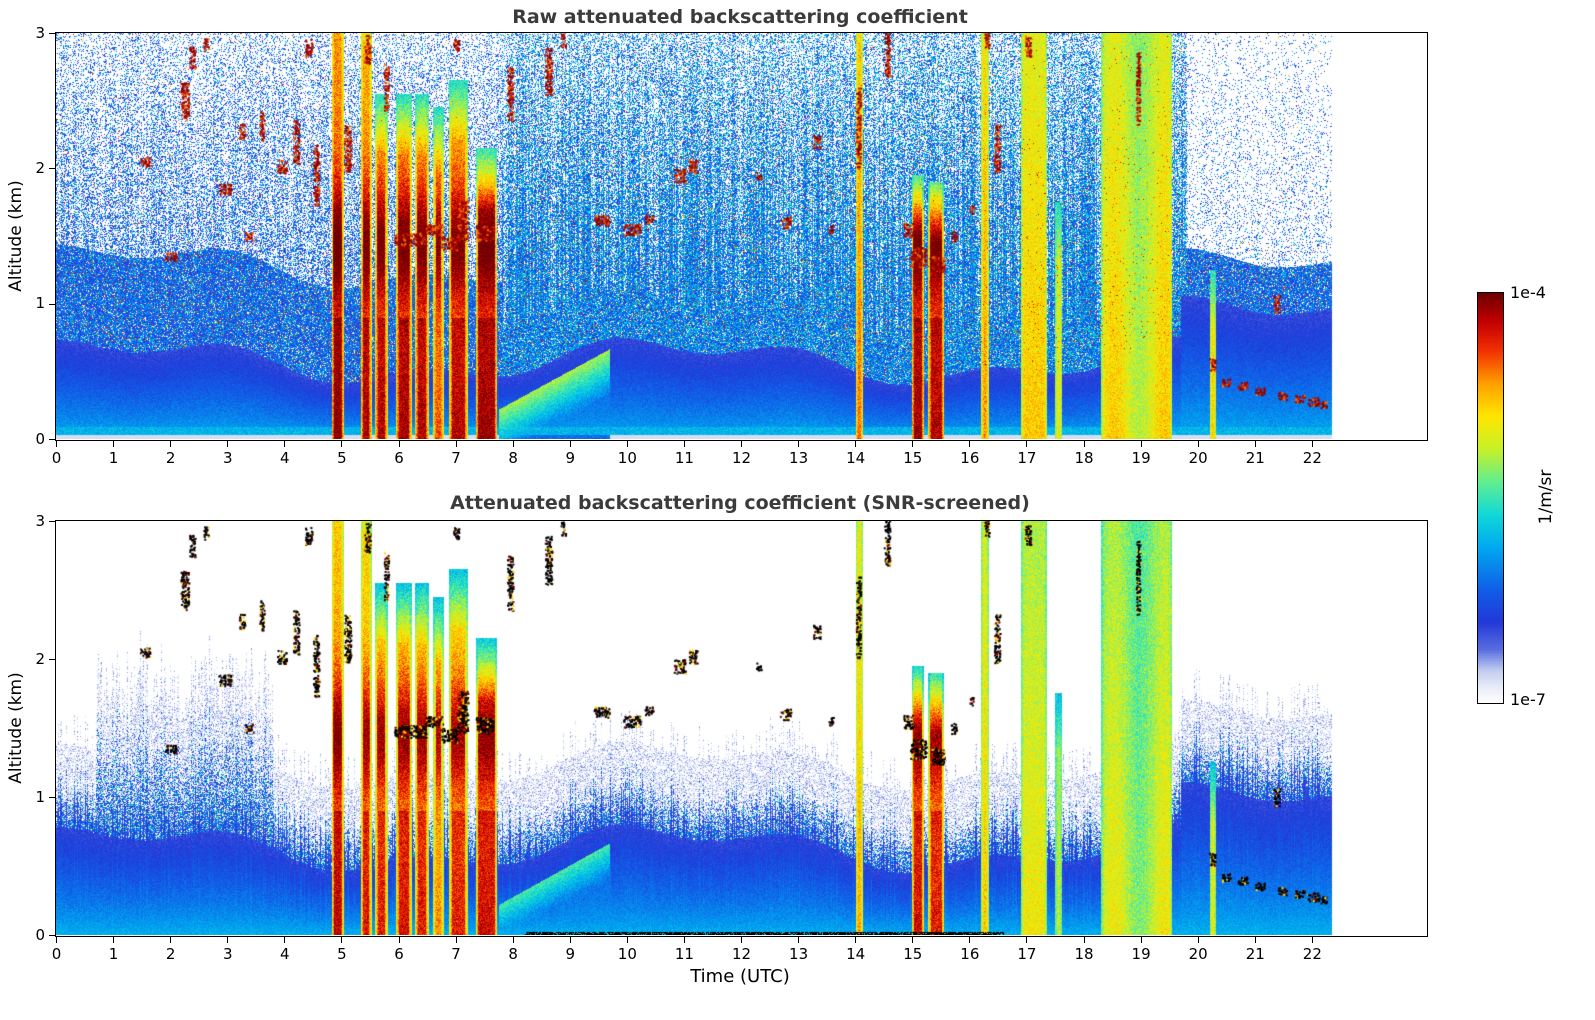 This screenshot has height=1020, width=1595. Describe the element at coordinates (513, 458) in the screenshot. I see `x-tick-label: 8` at that location.